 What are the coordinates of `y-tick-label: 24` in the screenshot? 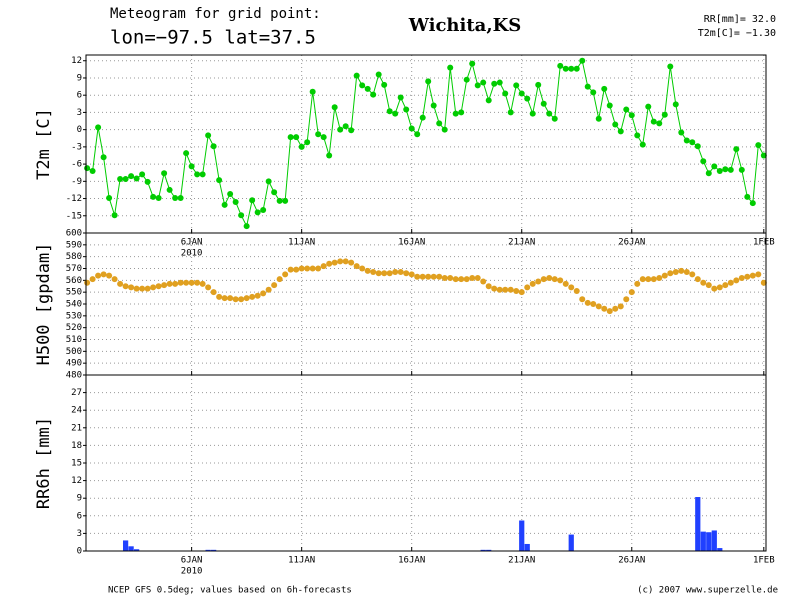 It's located at (76, 411).